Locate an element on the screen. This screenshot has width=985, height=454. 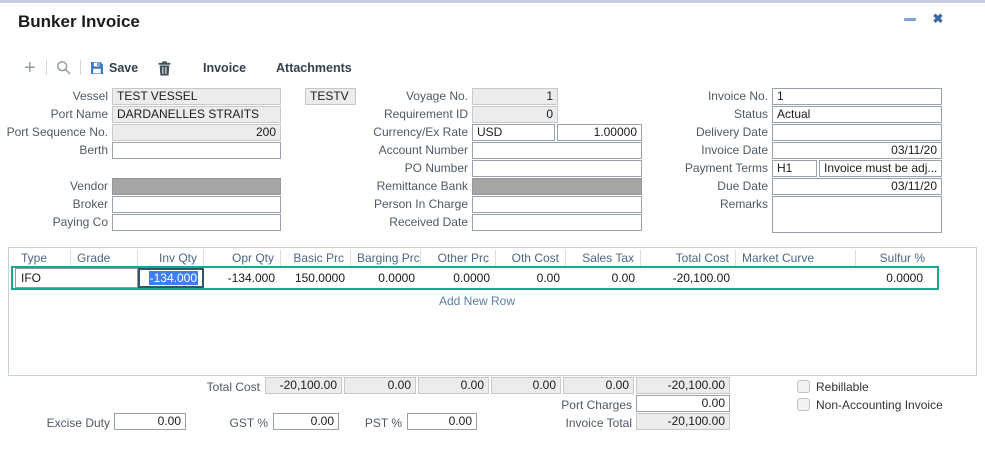
vendor-label: Vendor is located at coordinates (88, 186).